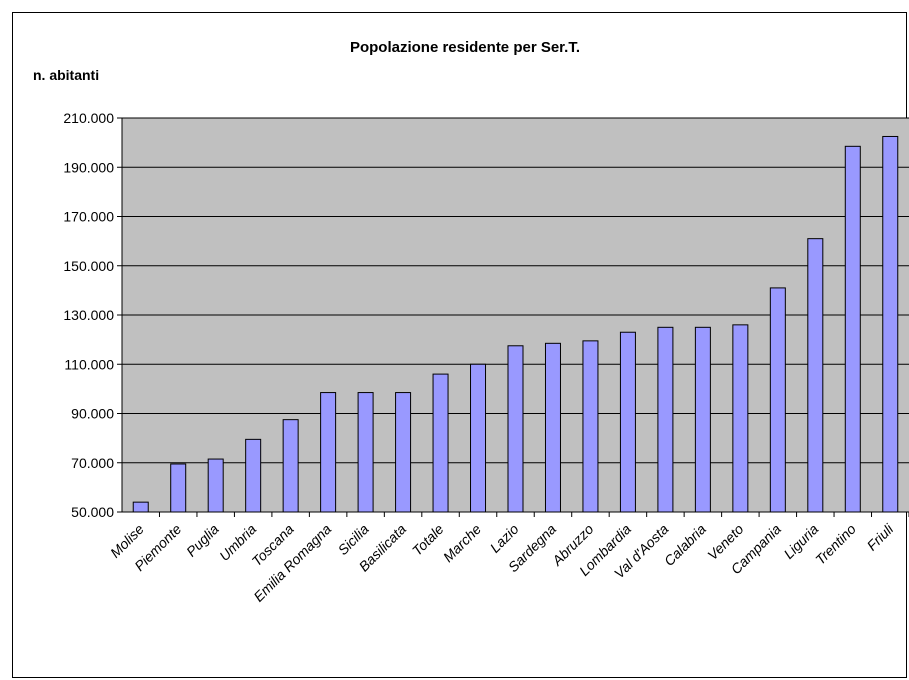 This screenshot has height=680, width=909. Describe the element at coordinates (880, 536) in the screenshot. I see `x-tick-label: Friuli` at that location.